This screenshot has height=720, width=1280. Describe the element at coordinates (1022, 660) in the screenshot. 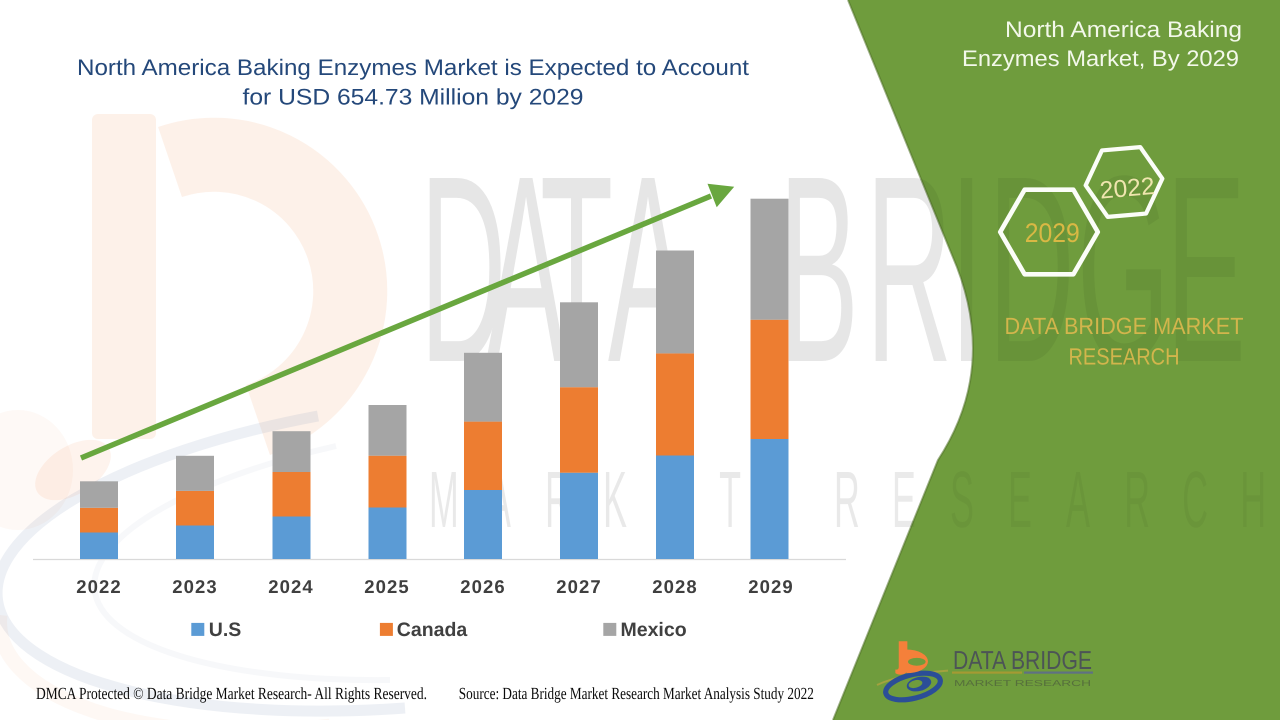

I see `svg-text: DATA BRIDGE` at that location.